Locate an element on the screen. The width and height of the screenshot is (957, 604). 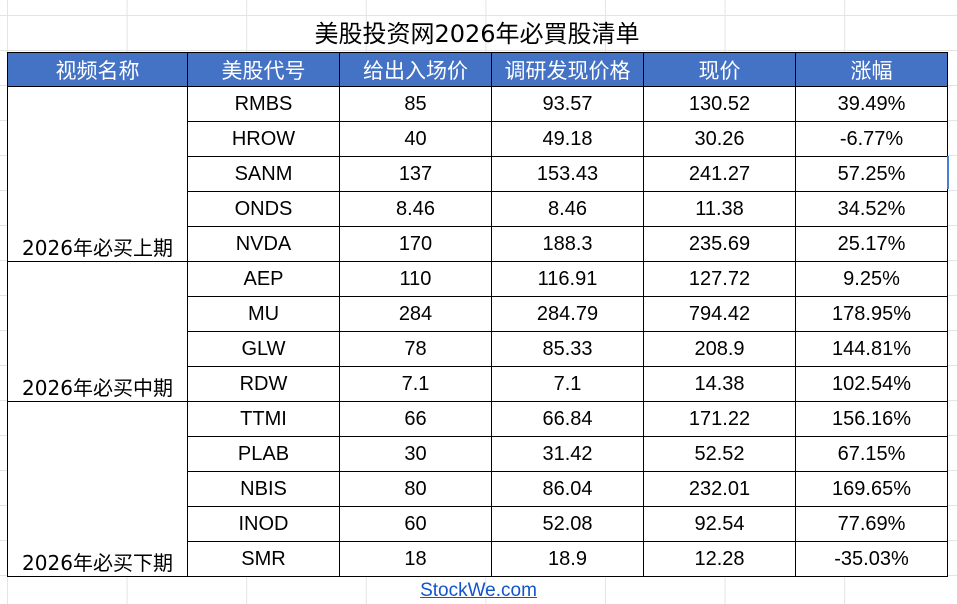
ticker-cell: SANM is located at coordinates (263, 174).